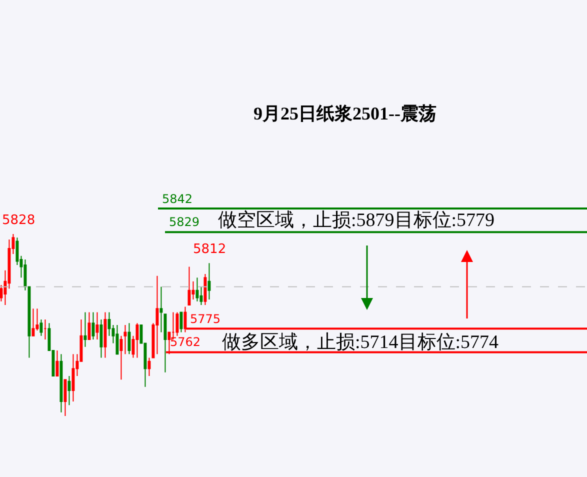 The image size is (587, 477). What do you see at coordinates (345, 113) in the screenshot?
I see `text: 9月25日纸浆2501--震荡` at bounding box center [345, 113].